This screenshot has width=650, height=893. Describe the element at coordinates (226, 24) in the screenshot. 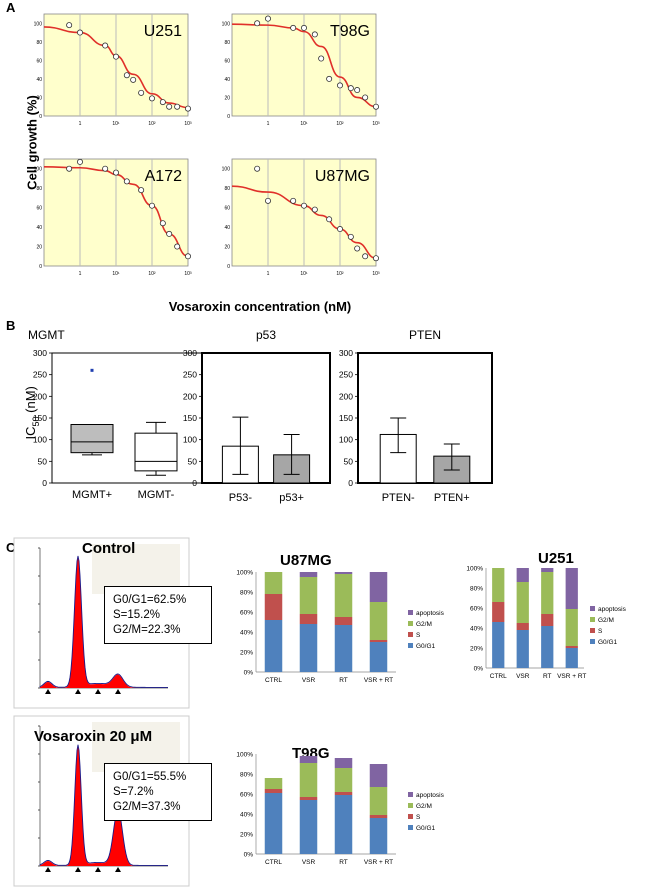

I see `y-tick-label: 100` at that location.